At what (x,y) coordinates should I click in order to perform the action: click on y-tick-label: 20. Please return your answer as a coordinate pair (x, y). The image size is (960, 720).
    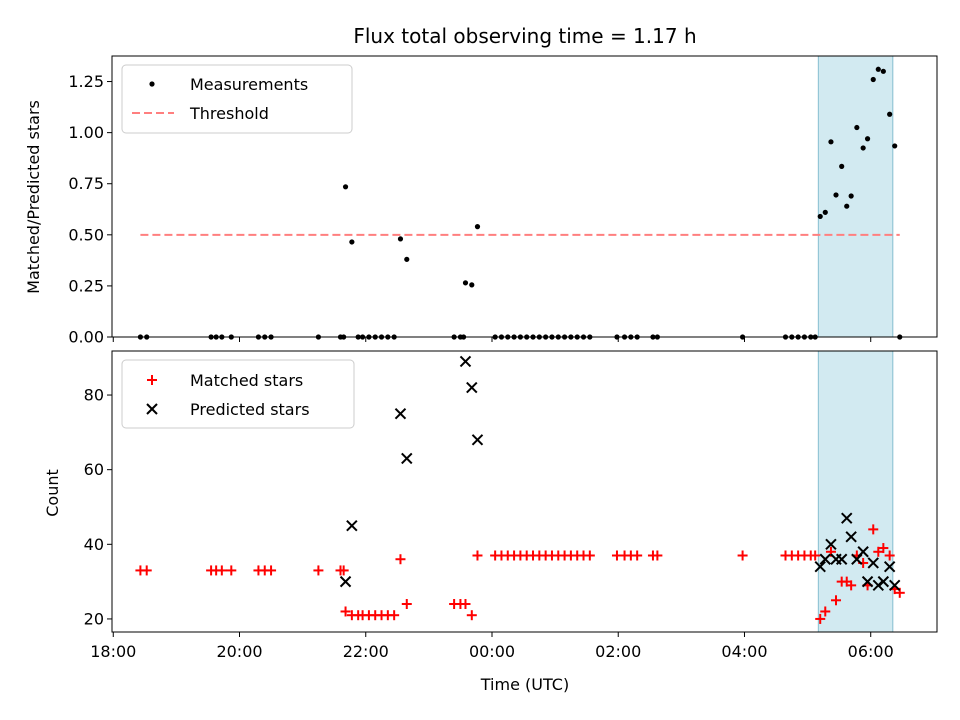
    Looking at the image, I should click on (94, 618).